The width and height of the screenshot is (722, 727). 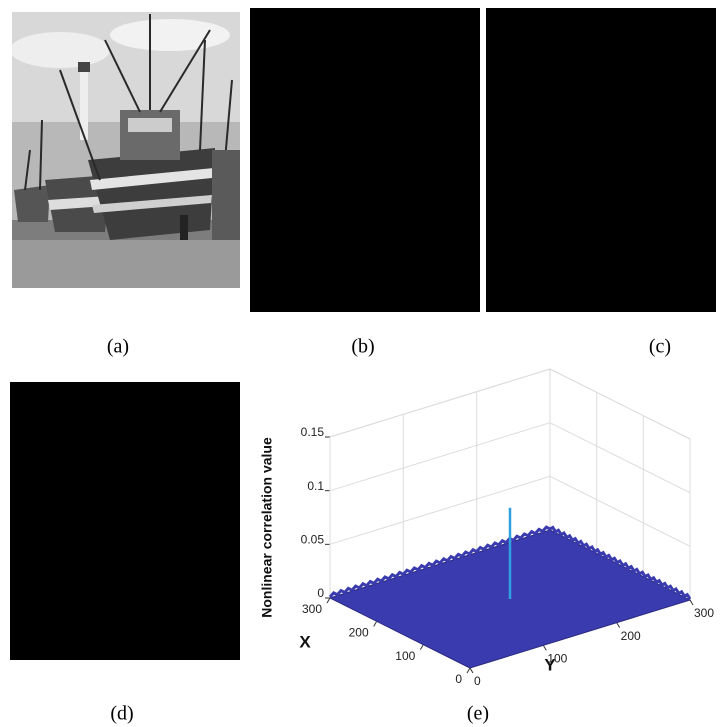 What do you see at coordinates (312, 609) in the screenshot?
I see `x-tick-label: 300` at bounding box center [312, 609].